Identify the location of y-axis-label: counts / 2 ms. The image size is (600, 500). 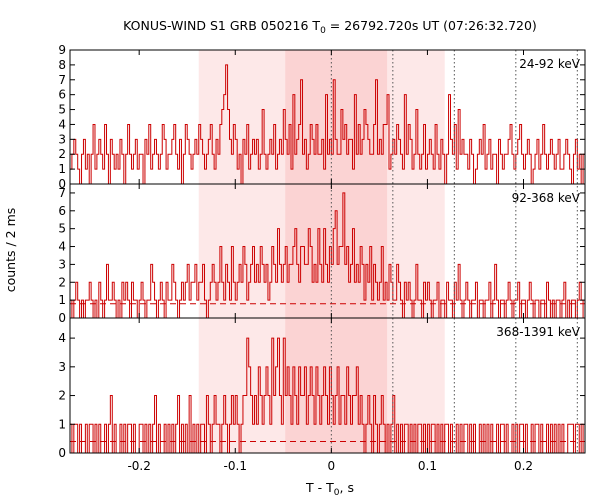
(10, 250).